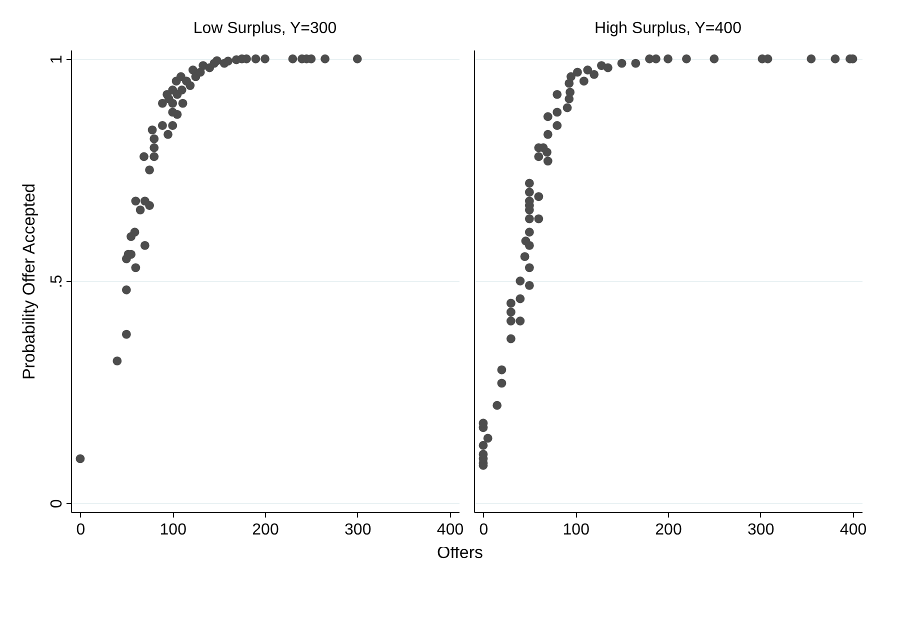  I want to click on y-axis-title: Probability Offer Accepted, so click(29, 281).